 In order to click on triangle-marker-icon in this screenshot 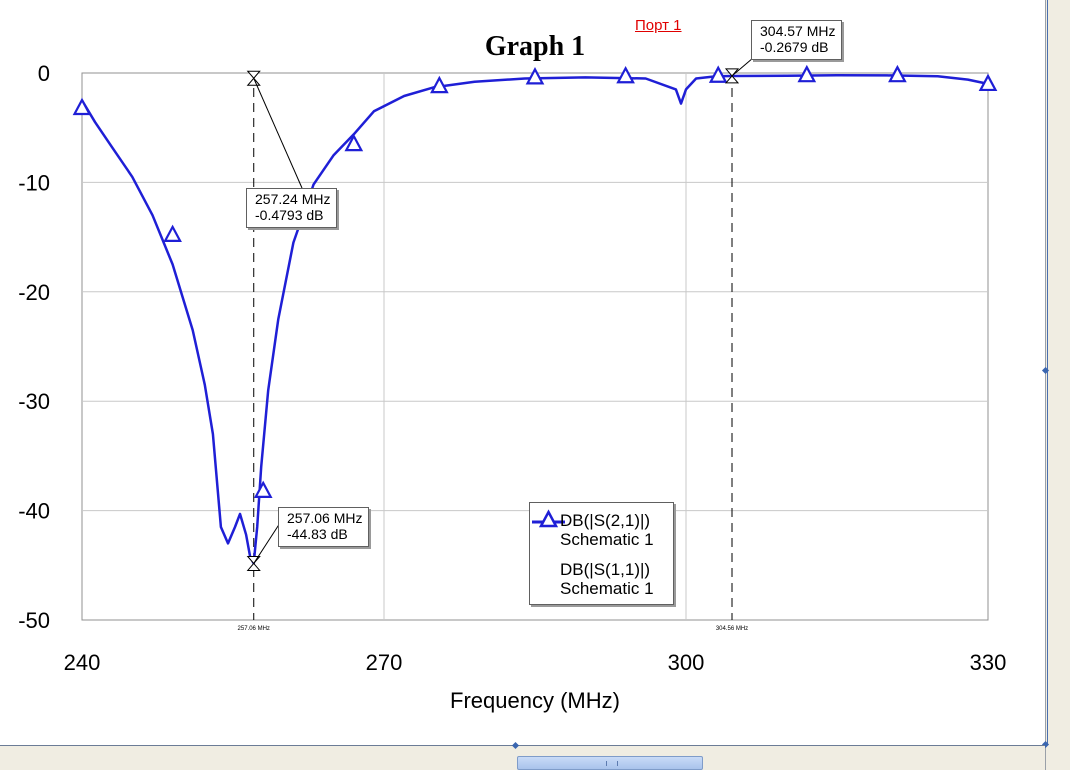, I will do `click(548, 518)`.